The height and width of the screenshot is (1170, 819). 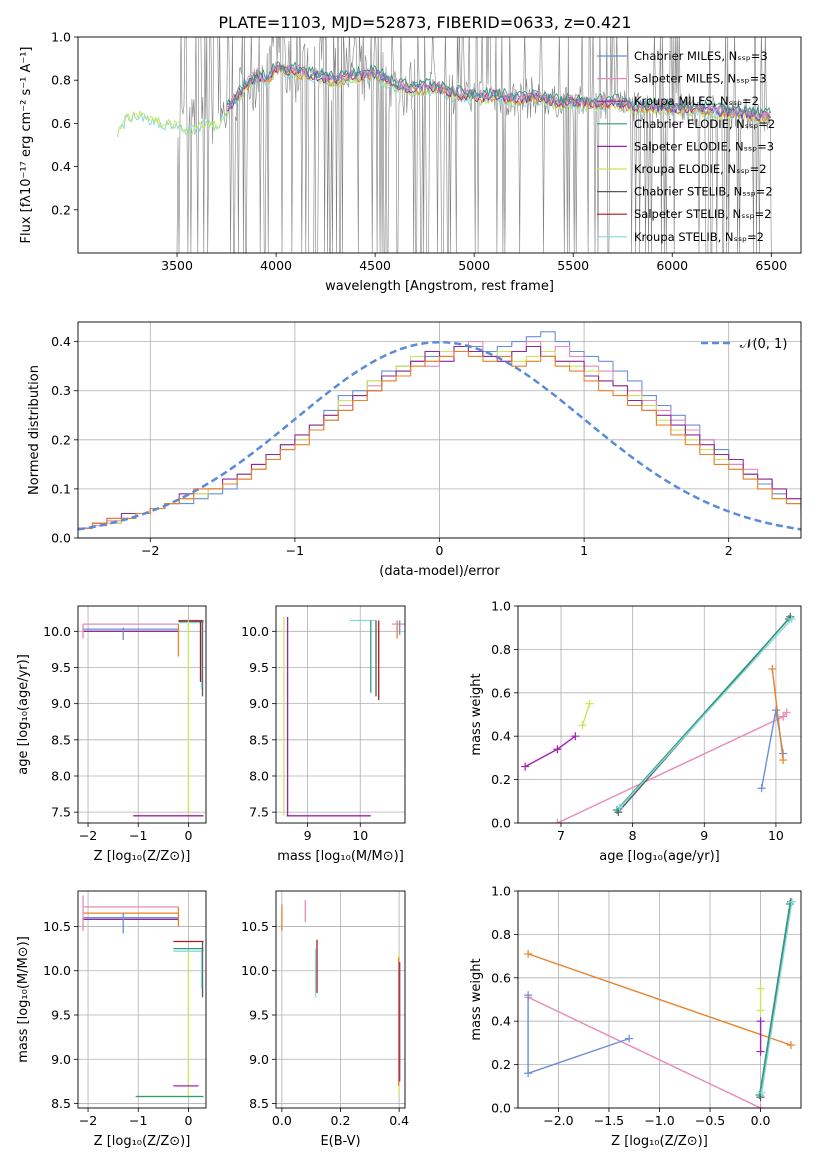 I want to click on plot-area-massweight-vs-Z, so click(x=660, y=1002).